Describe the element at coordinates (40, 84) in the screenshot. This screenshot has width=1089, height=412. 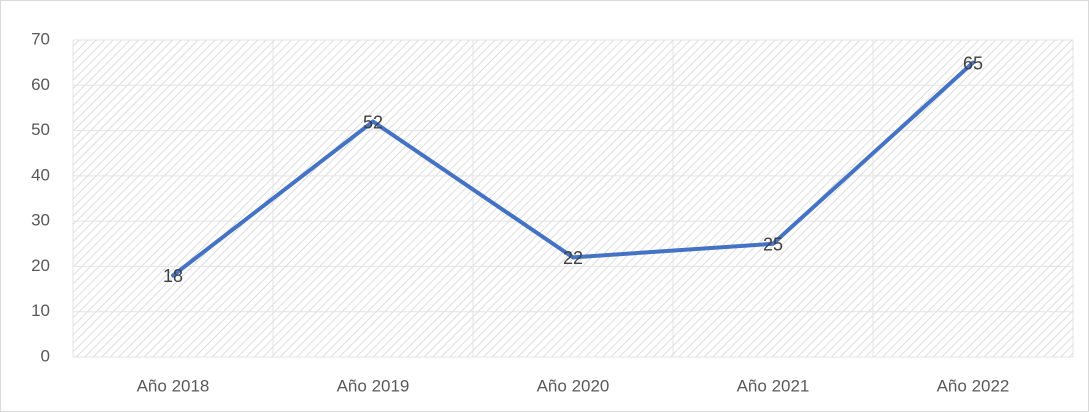
I see `y-tick-label: 60` at that location.